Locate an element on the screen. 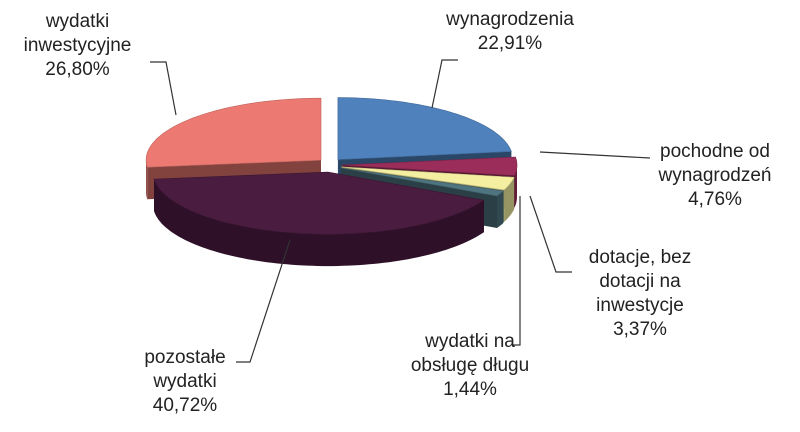  value-label: 3,37% is located at coordinates (640, 329).